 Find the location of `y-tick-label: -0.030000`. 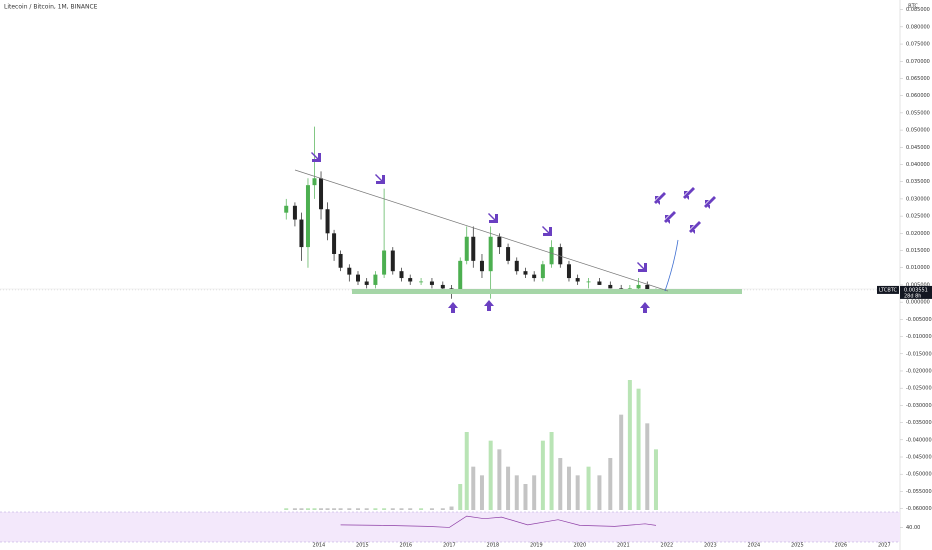

y-tick-label: -0.030000 is located at coordinates (919, 406).